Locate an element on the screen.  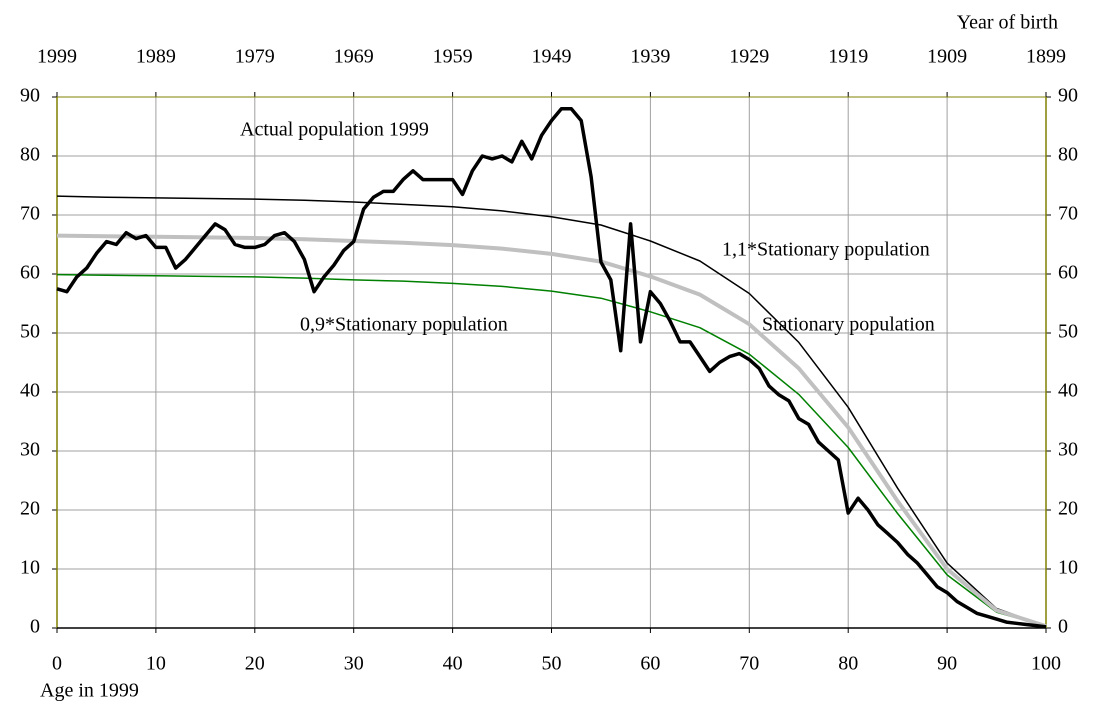
y-tick-label: 0 is located at coordinates (35, 627).